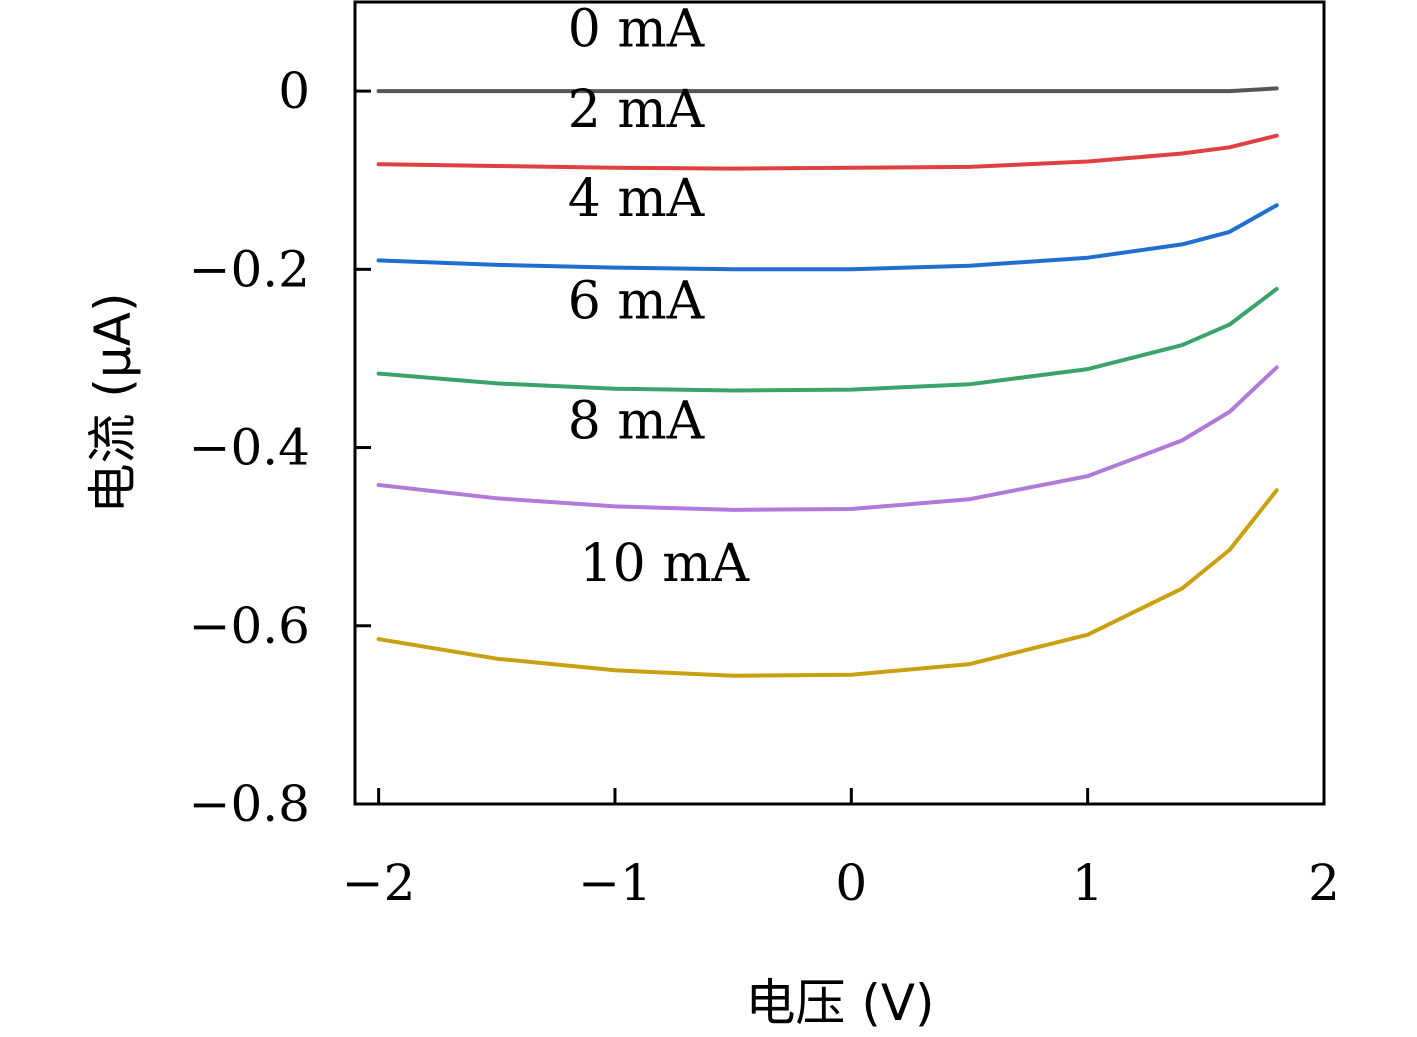  What do you see at coordinates (827, 583) in the screenshot?
I see `series-line-10-ma` at bounding box center [827, 583].